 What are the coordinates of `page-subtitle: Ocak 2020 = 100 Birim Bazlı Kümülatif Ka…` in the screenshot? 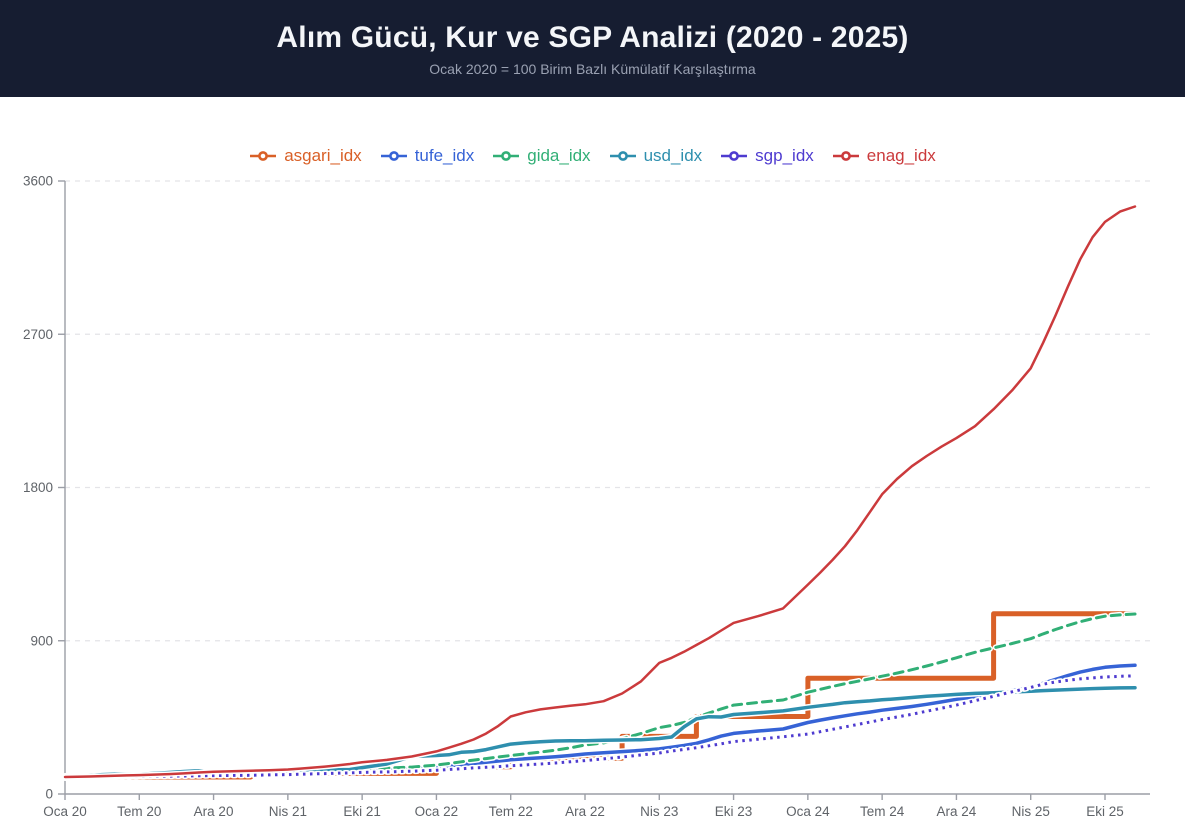 It's located at (592, 68).